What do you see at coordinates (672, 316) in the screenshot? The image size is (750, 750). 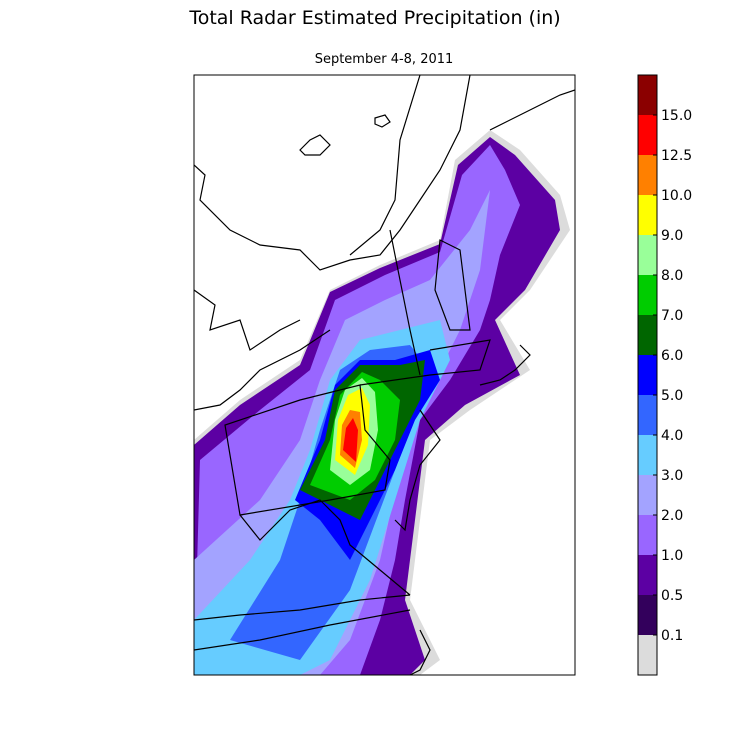 I see `colorbar-label: 7.0` at bounding box center [672, 316].